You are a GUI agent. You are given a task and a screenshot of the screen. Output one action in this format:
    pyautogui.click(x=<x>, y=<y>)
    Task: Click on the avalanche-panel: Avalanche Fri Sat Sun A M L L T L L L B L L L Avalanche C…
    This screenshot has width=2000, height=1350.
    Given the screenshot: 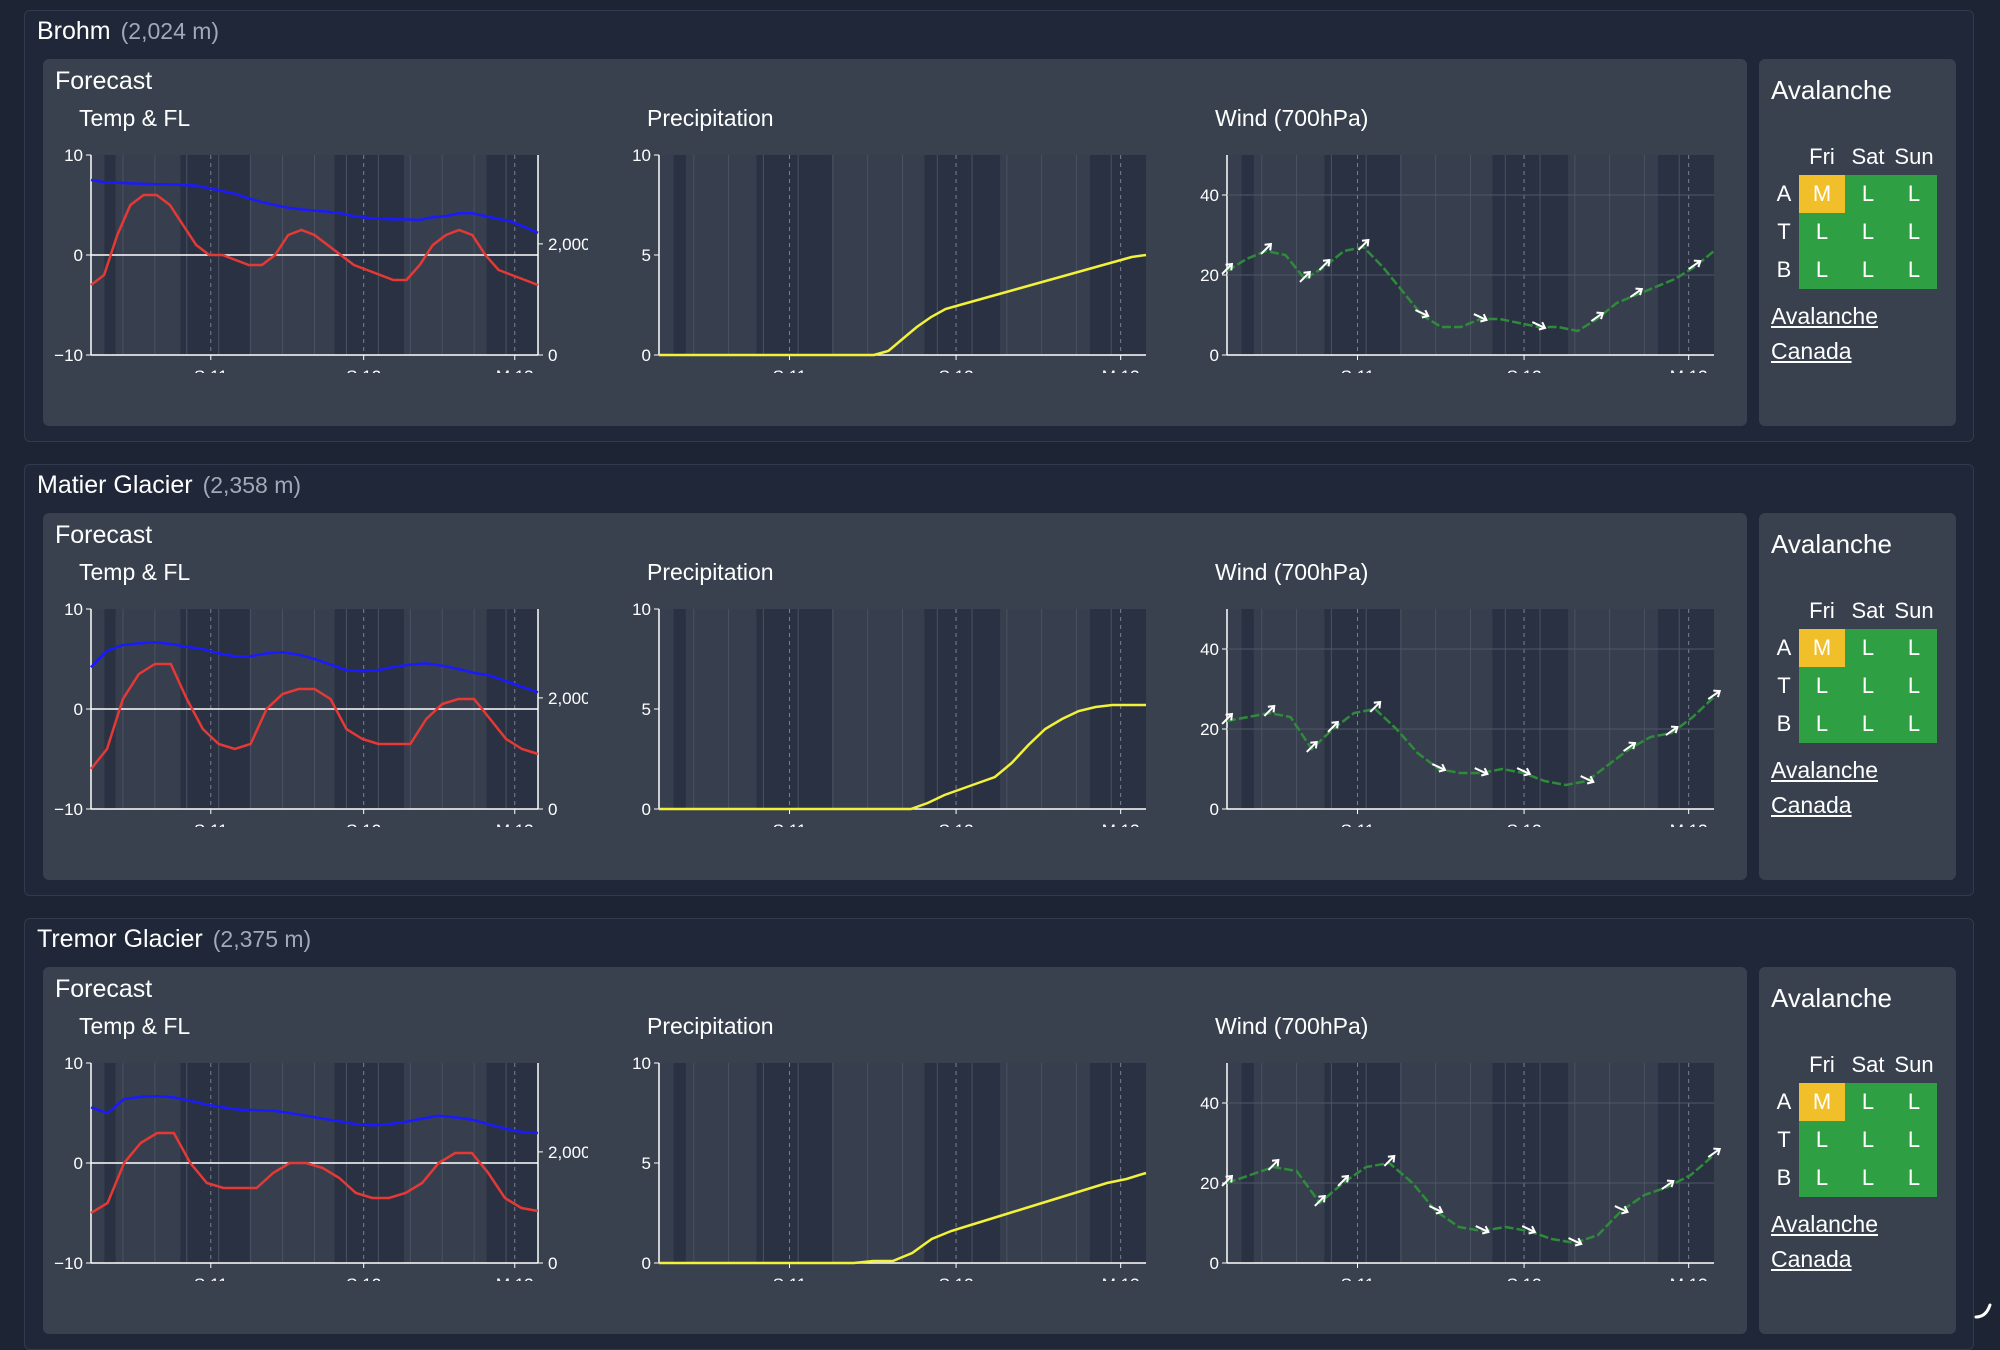 What is the action you would take?
    pyautogui.click(x=1857, y=1150)
    